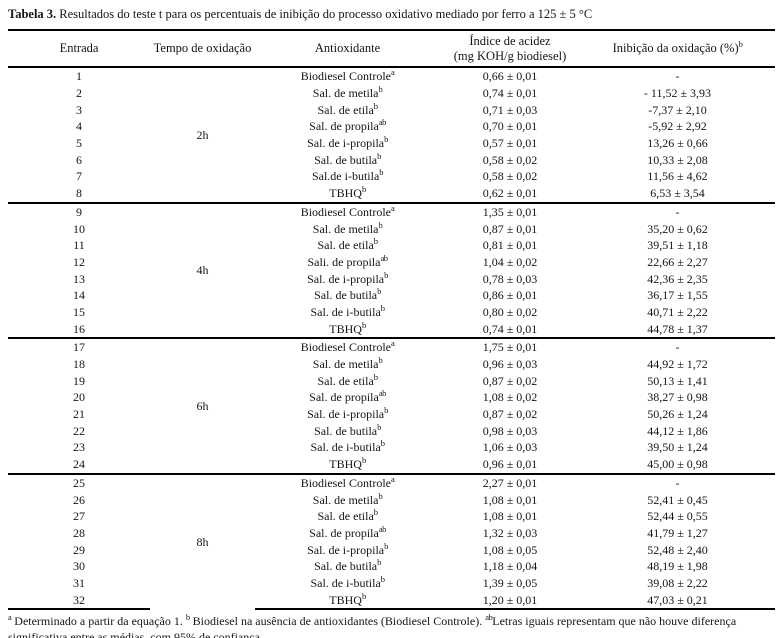  I want to click on cell-inibicao-oxidacao: 52,48 ± 2,40, so click(677, 549).